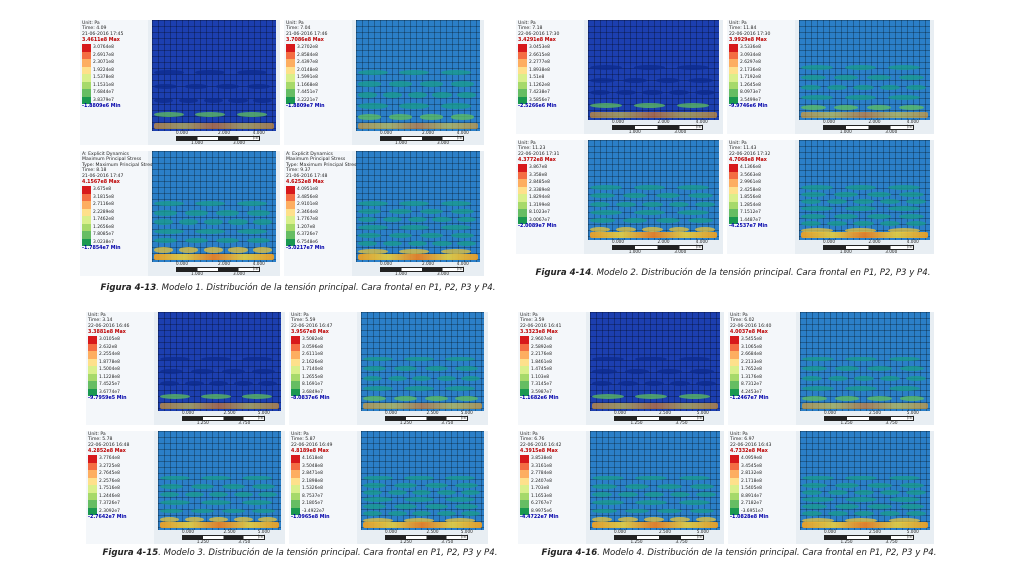 This screenshot has height=576, width=1024. What do you see at coordinates (103, 227) in the screenshot?
I see `legend-value: 1.2656e8` at bounding box center [103, 227].